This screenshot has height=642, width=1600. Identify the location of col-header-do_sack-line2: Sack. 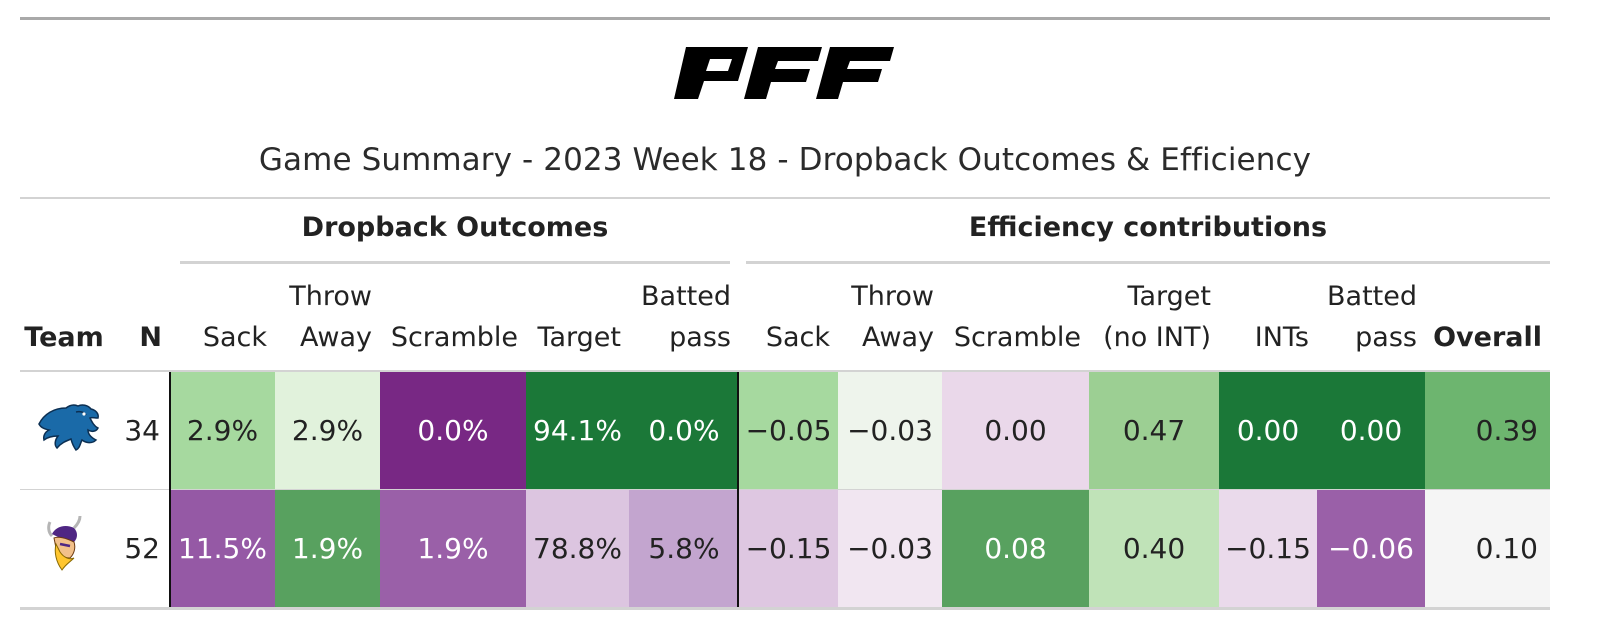
(234, 337).